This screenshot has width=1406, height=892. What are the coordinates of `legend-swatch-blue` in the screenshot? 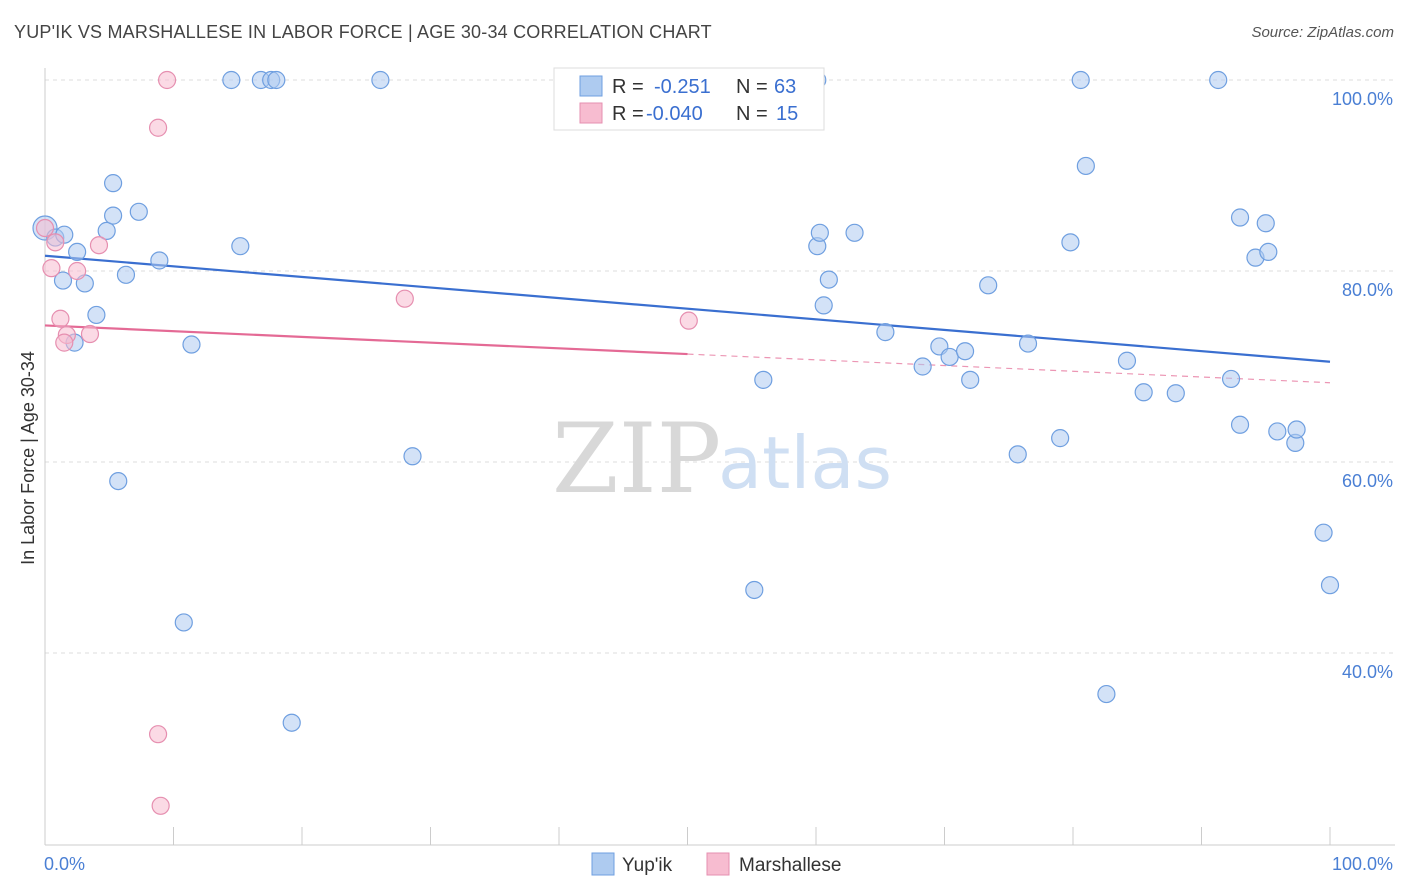 It's located at (591, 86).